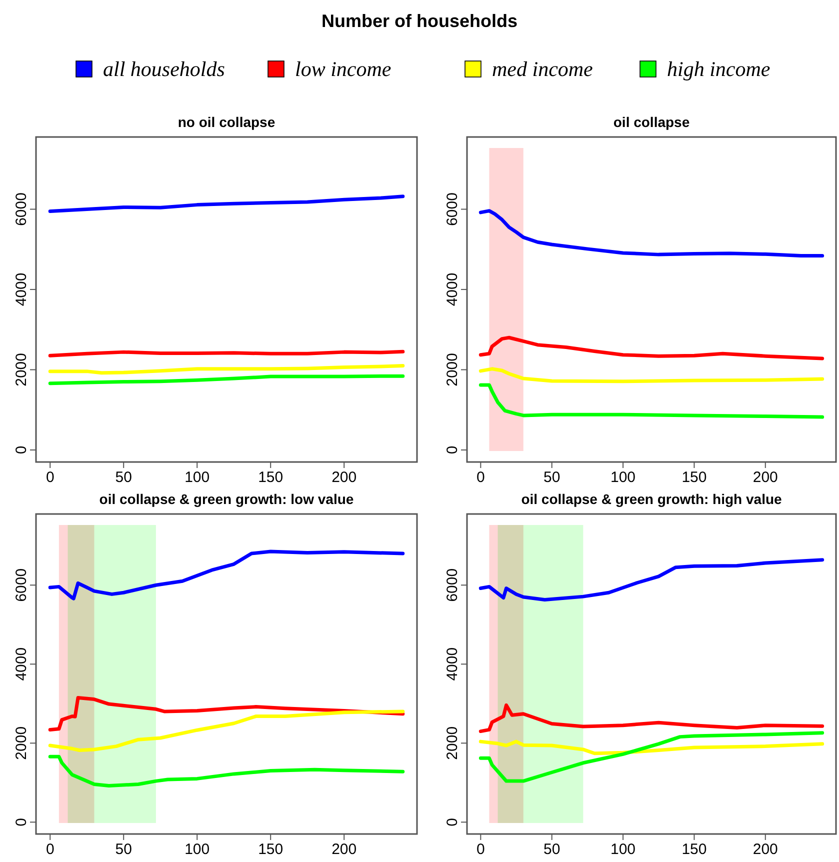 This screenshot has width=839, height=862. Describe the element at coordinates (542, 69) in the screenshot. I see `legend-label: med income` at that location.